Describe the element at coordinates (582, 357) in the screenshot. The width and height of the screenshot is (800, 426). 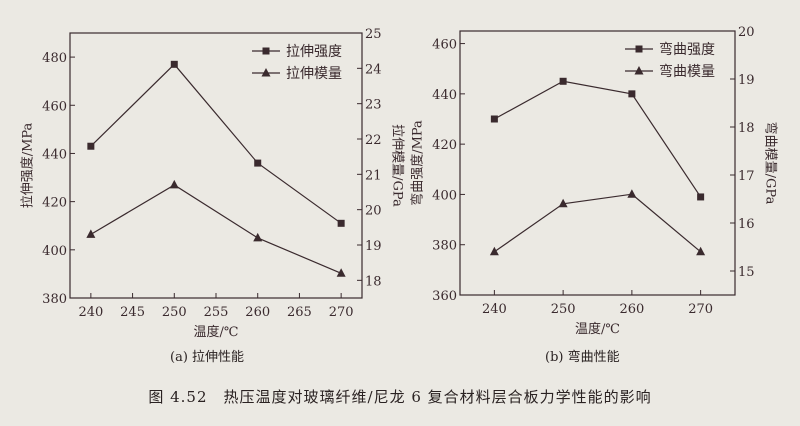
I see `subcaption-b: (b) 弯曲性能` at that location.